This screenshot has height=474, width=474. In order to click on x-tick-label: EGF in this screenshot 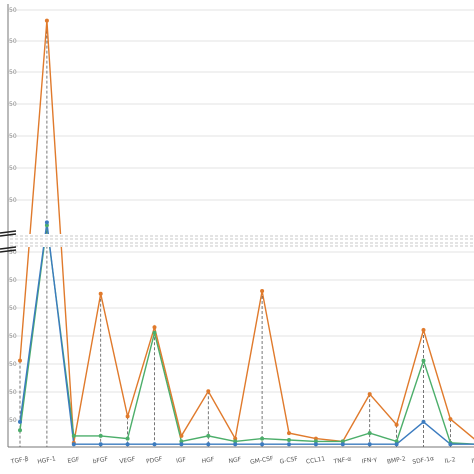, I will do `click(73, 460)`.